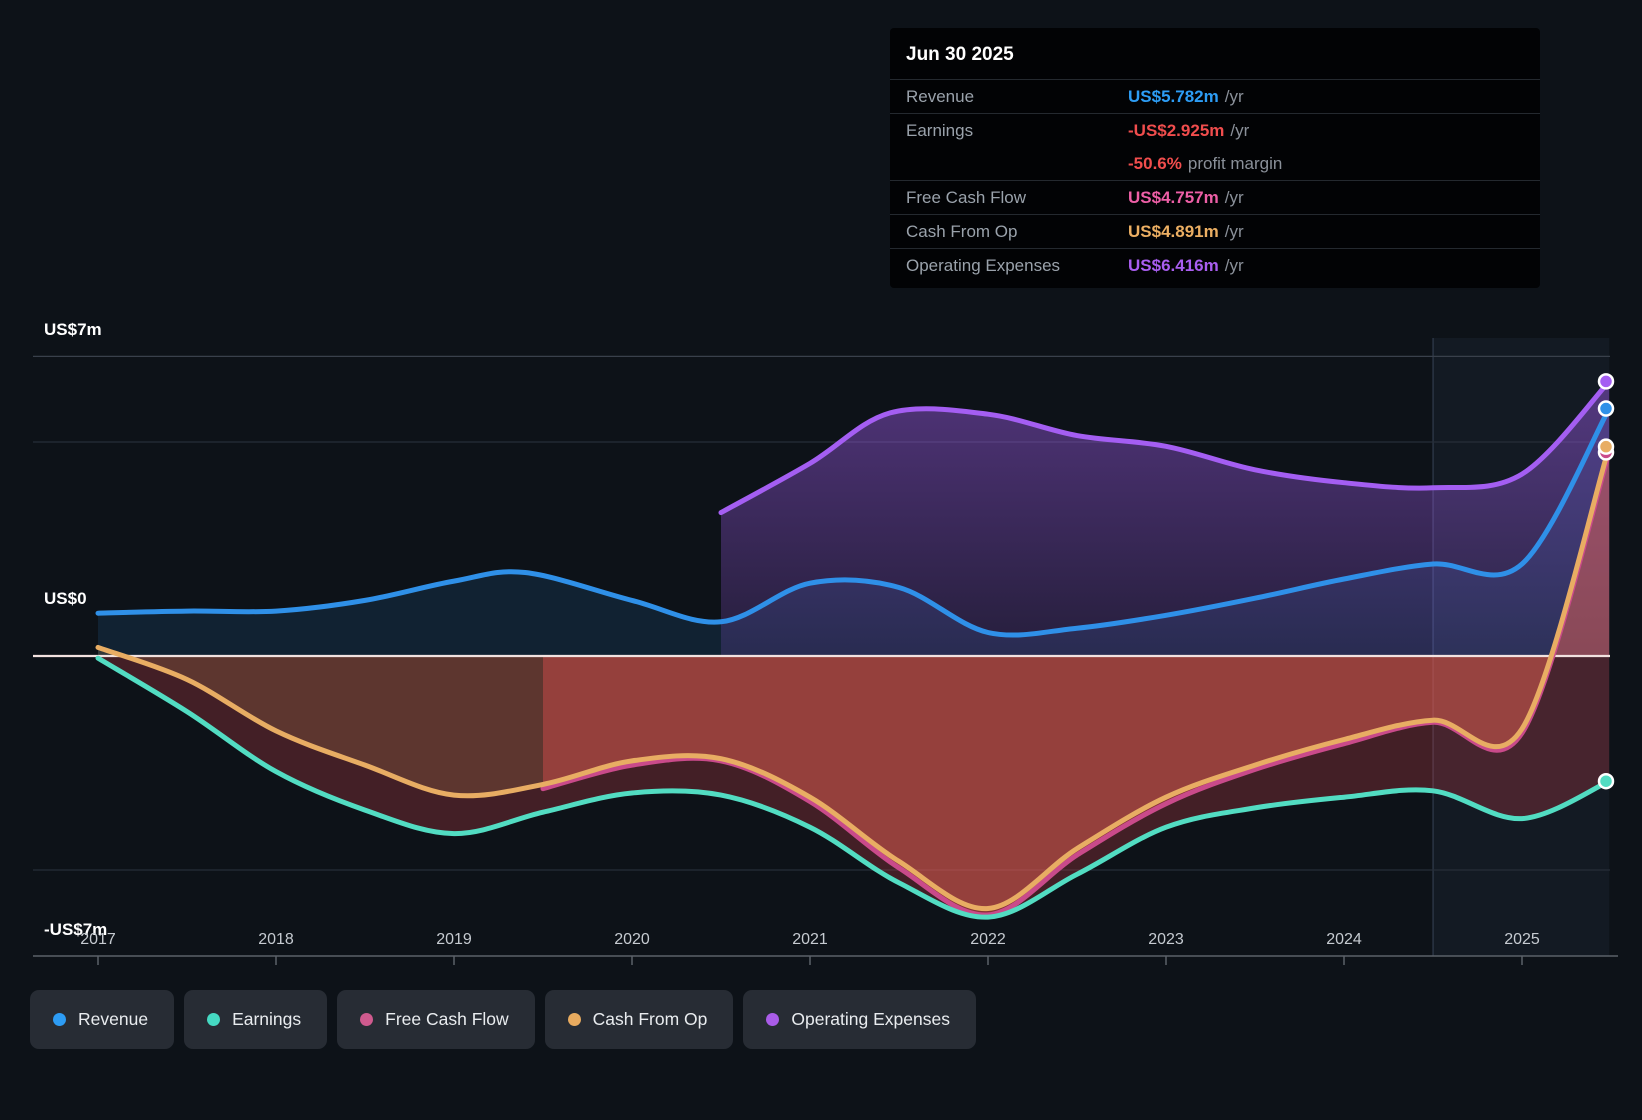 The image size is (1642, 1120). What do you see at coordinates (1165, 518) in the screenshot?
I see `opex-area` at bounding box center [1165, 518].